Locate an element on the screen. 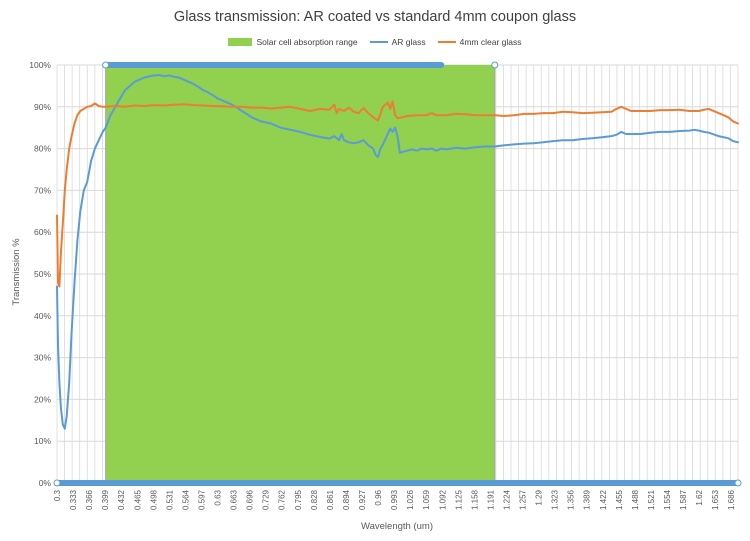 Image resolution: width=750 pixels, height=541 pixels. legend-swatch-ar-glass is located at coordinates (378, 42).